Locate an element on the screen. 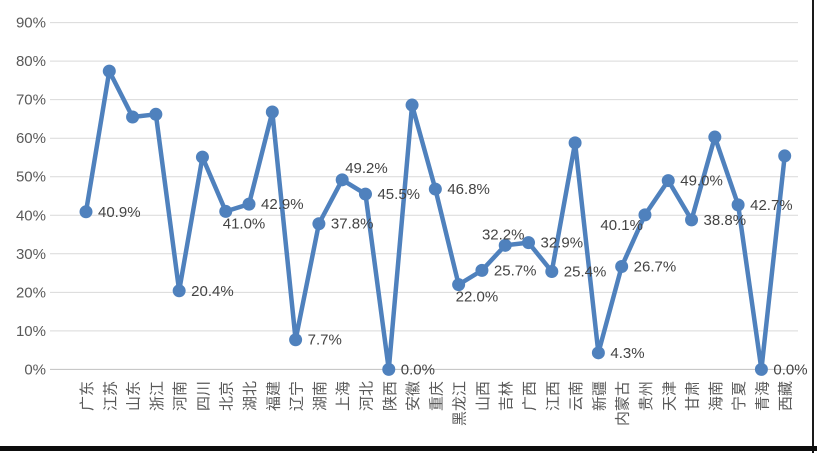  data-point-label: 38.8% is located at coordinates (725, 220).